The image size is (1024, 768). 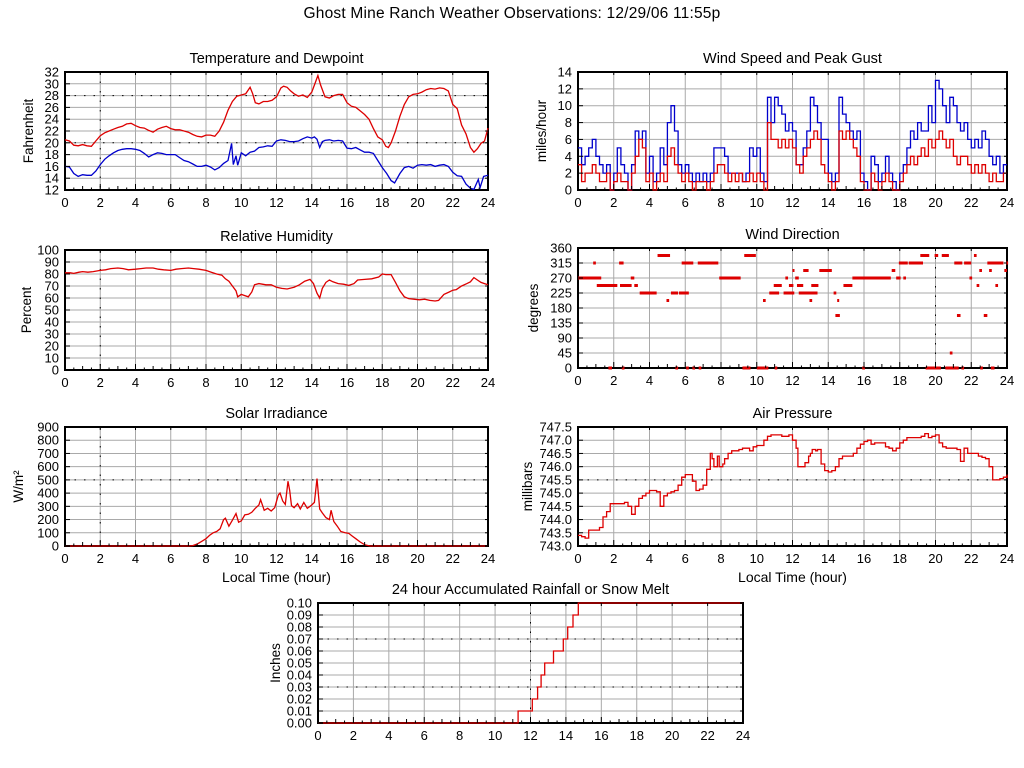 I want to click on y-tick-label: 300, so click(x=48, y=506).